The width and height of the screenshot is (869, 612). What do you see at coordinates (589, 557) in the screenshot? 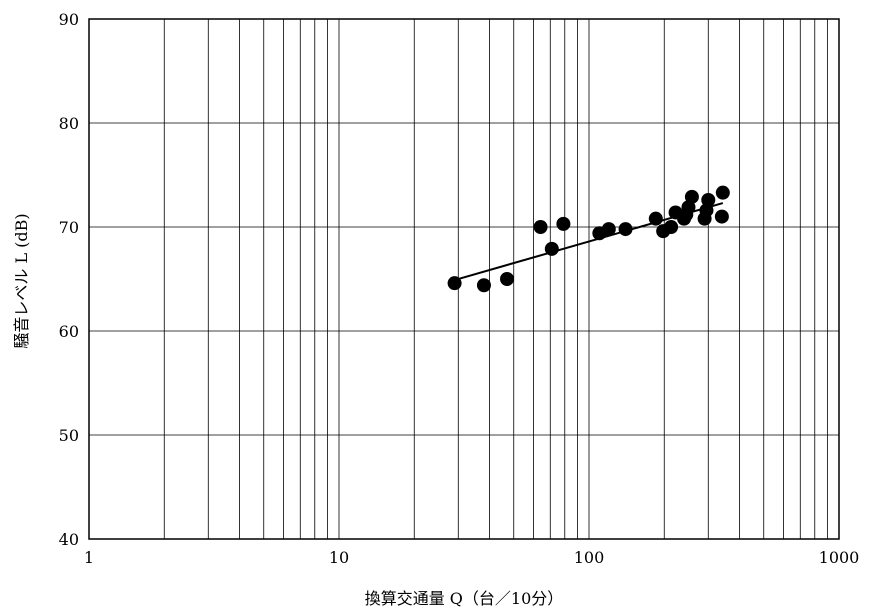
I see `x-tick-label: 100` at bounding box center [589, 557].